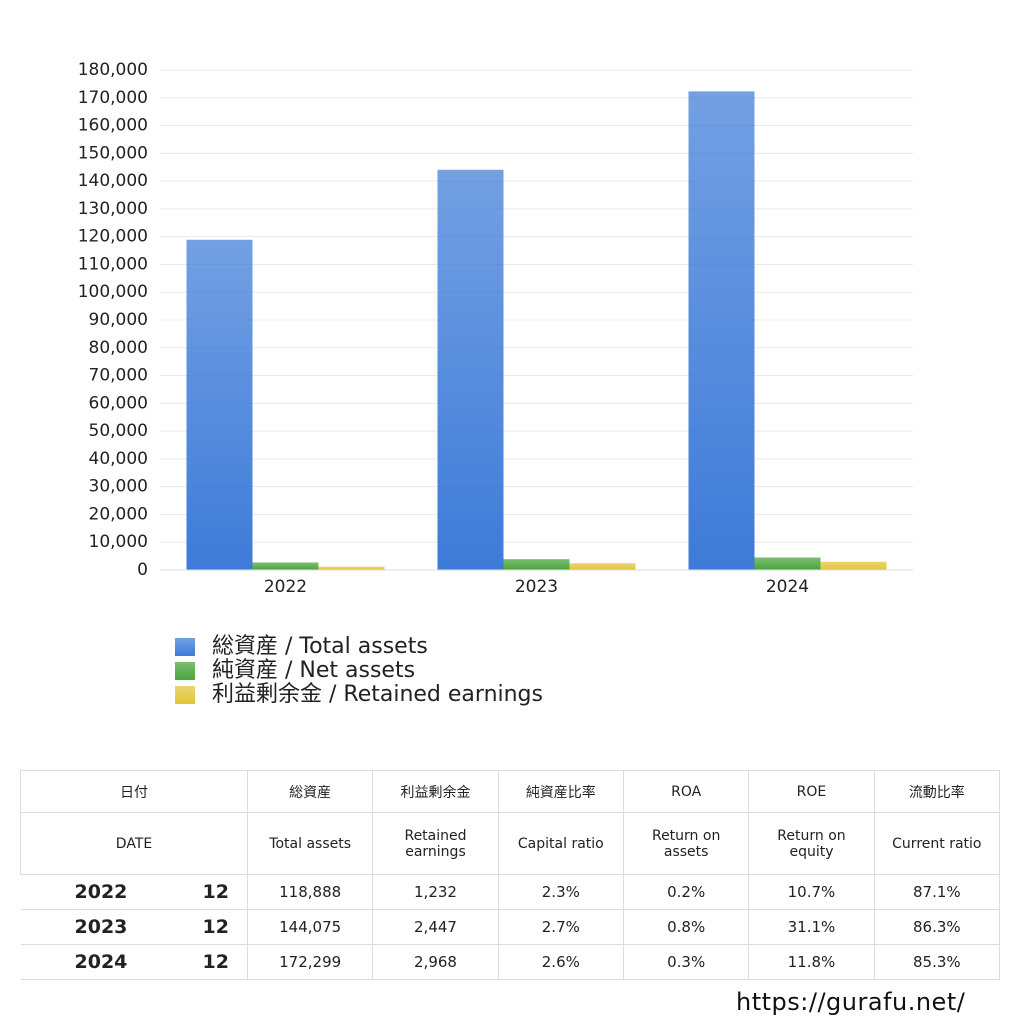 The height and width of the screenshot is (1024, 1024). I want to click on table-cell: 2023, so click(100, 927).